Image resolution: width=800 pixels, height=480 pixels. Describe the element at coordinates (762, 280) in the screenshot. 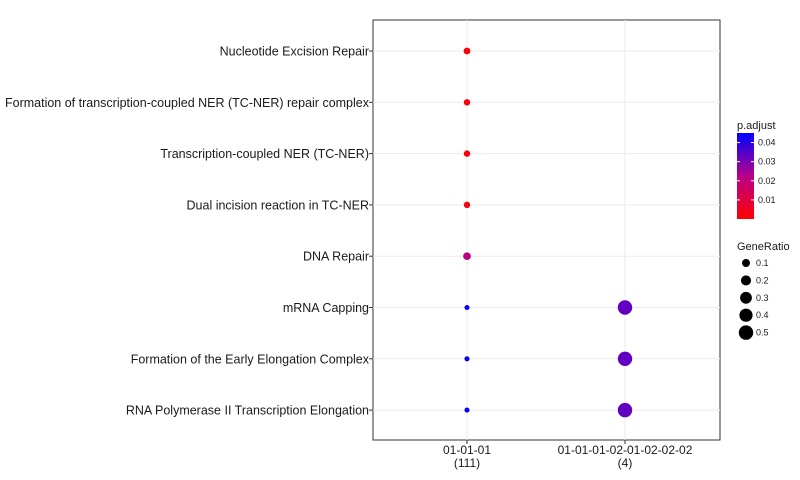

I see `size-legend-label: 0.2` at that location.